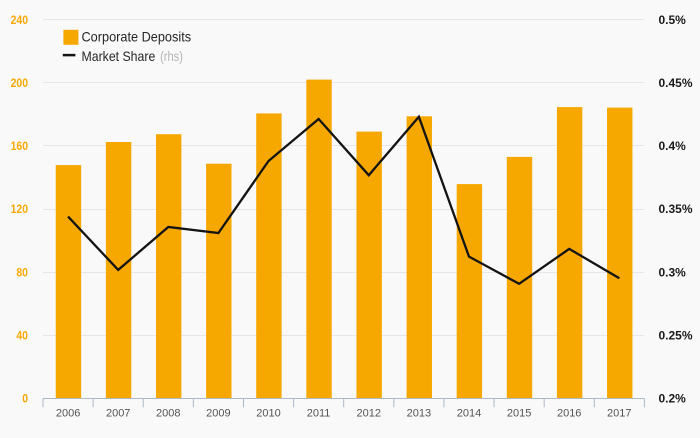 The width and height of the screenshot is (700, 438). What do you see at coordinates (68, 414) in the screenshot?
I see `svg-text: 2006` at bounding box center [68, 414].